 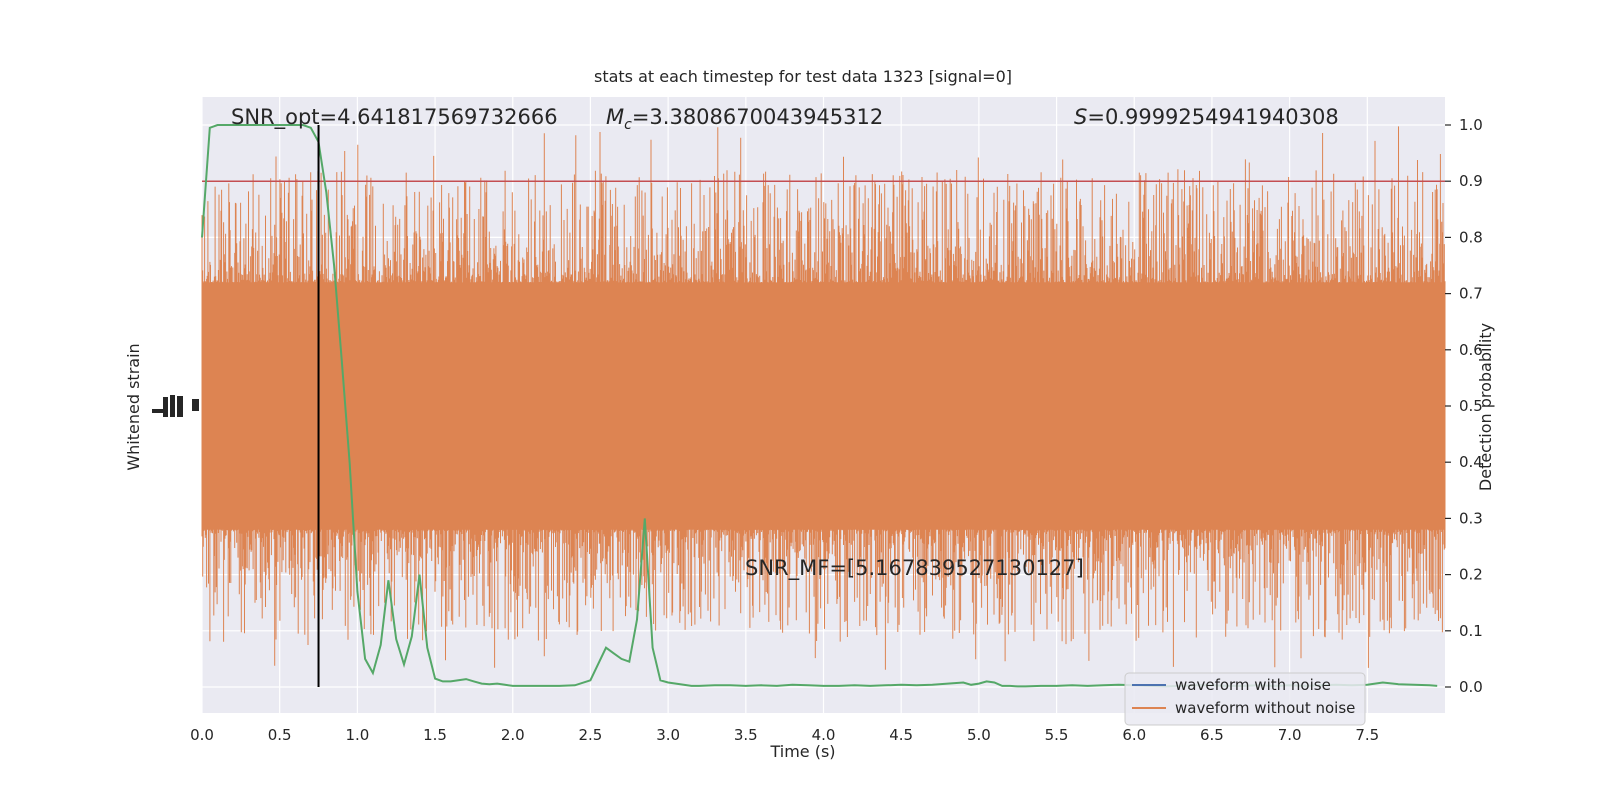 I want to click on x-tick-label: 7.0, so click(x=1290, y=735).